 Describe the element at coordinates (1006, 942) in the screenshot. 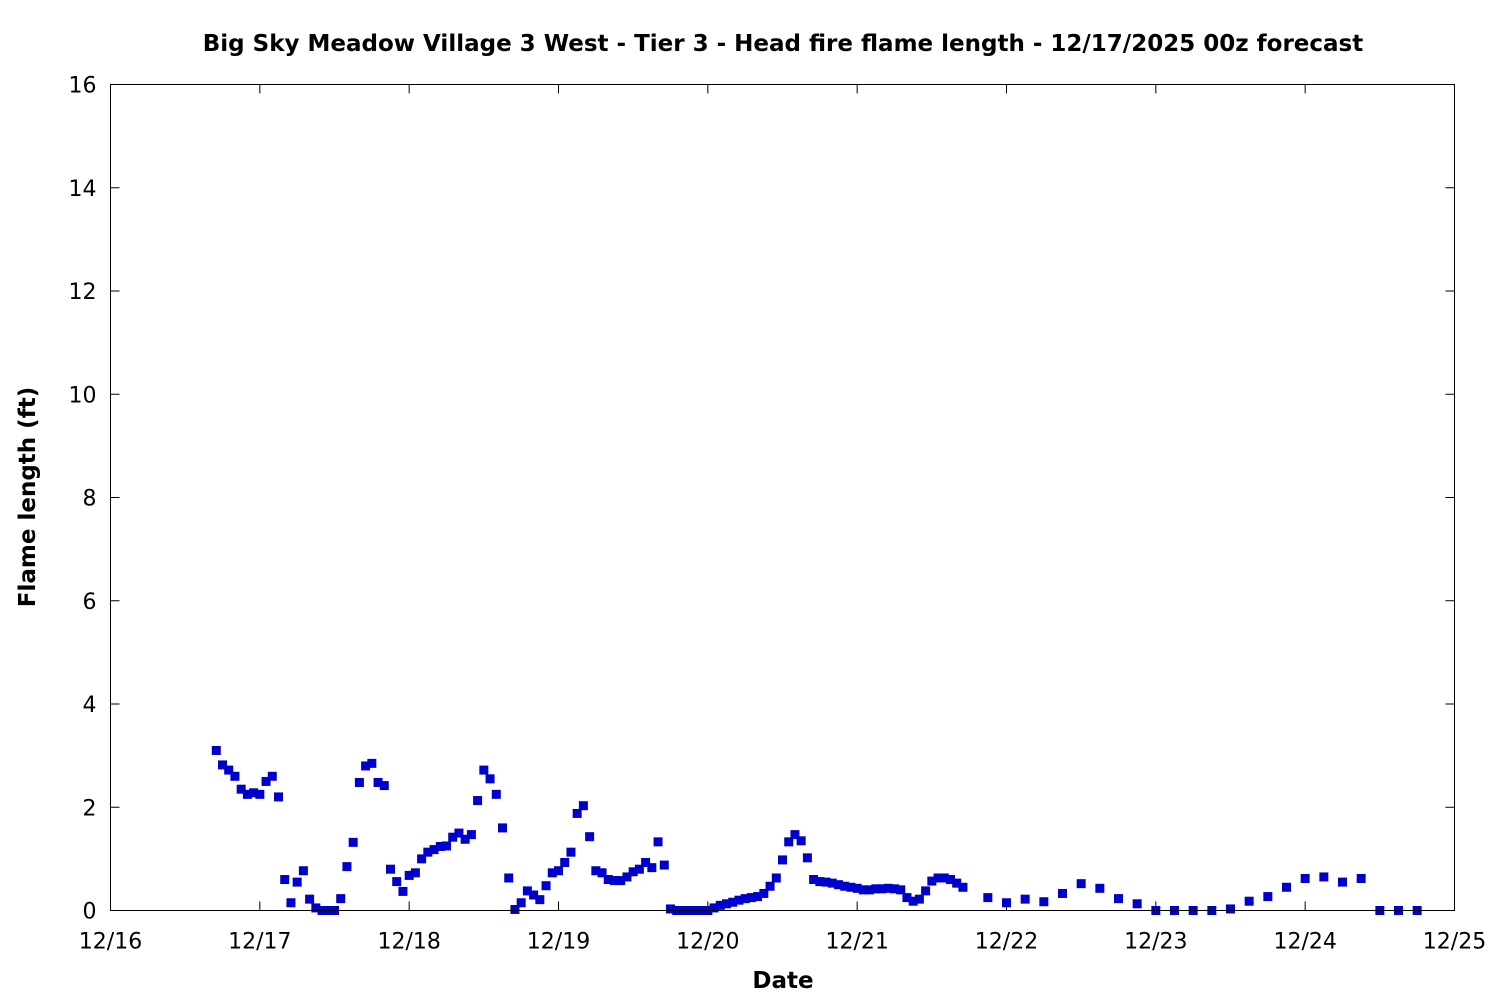

I see `x-tick-label: 12/22` at that location.